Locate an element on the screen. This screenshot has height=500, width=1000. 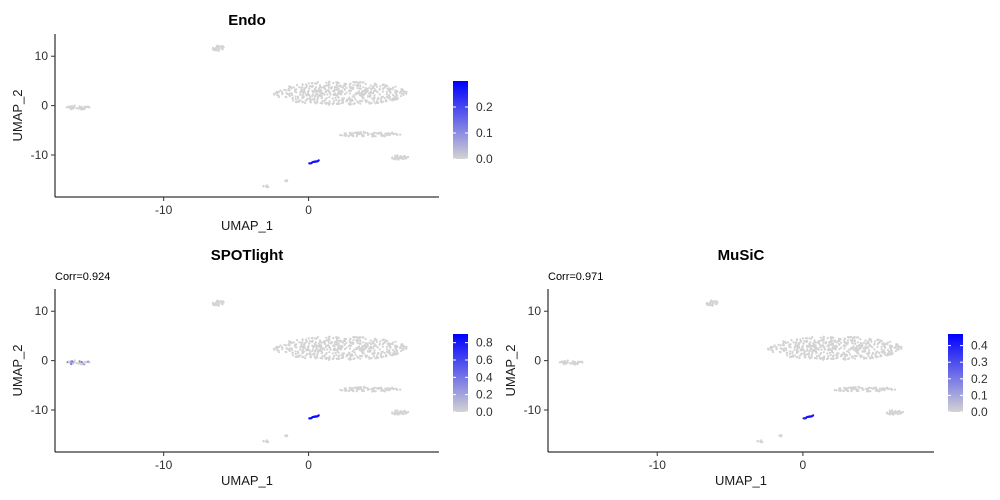
legend-label: 0.1 is located at coordinates (484, 133).